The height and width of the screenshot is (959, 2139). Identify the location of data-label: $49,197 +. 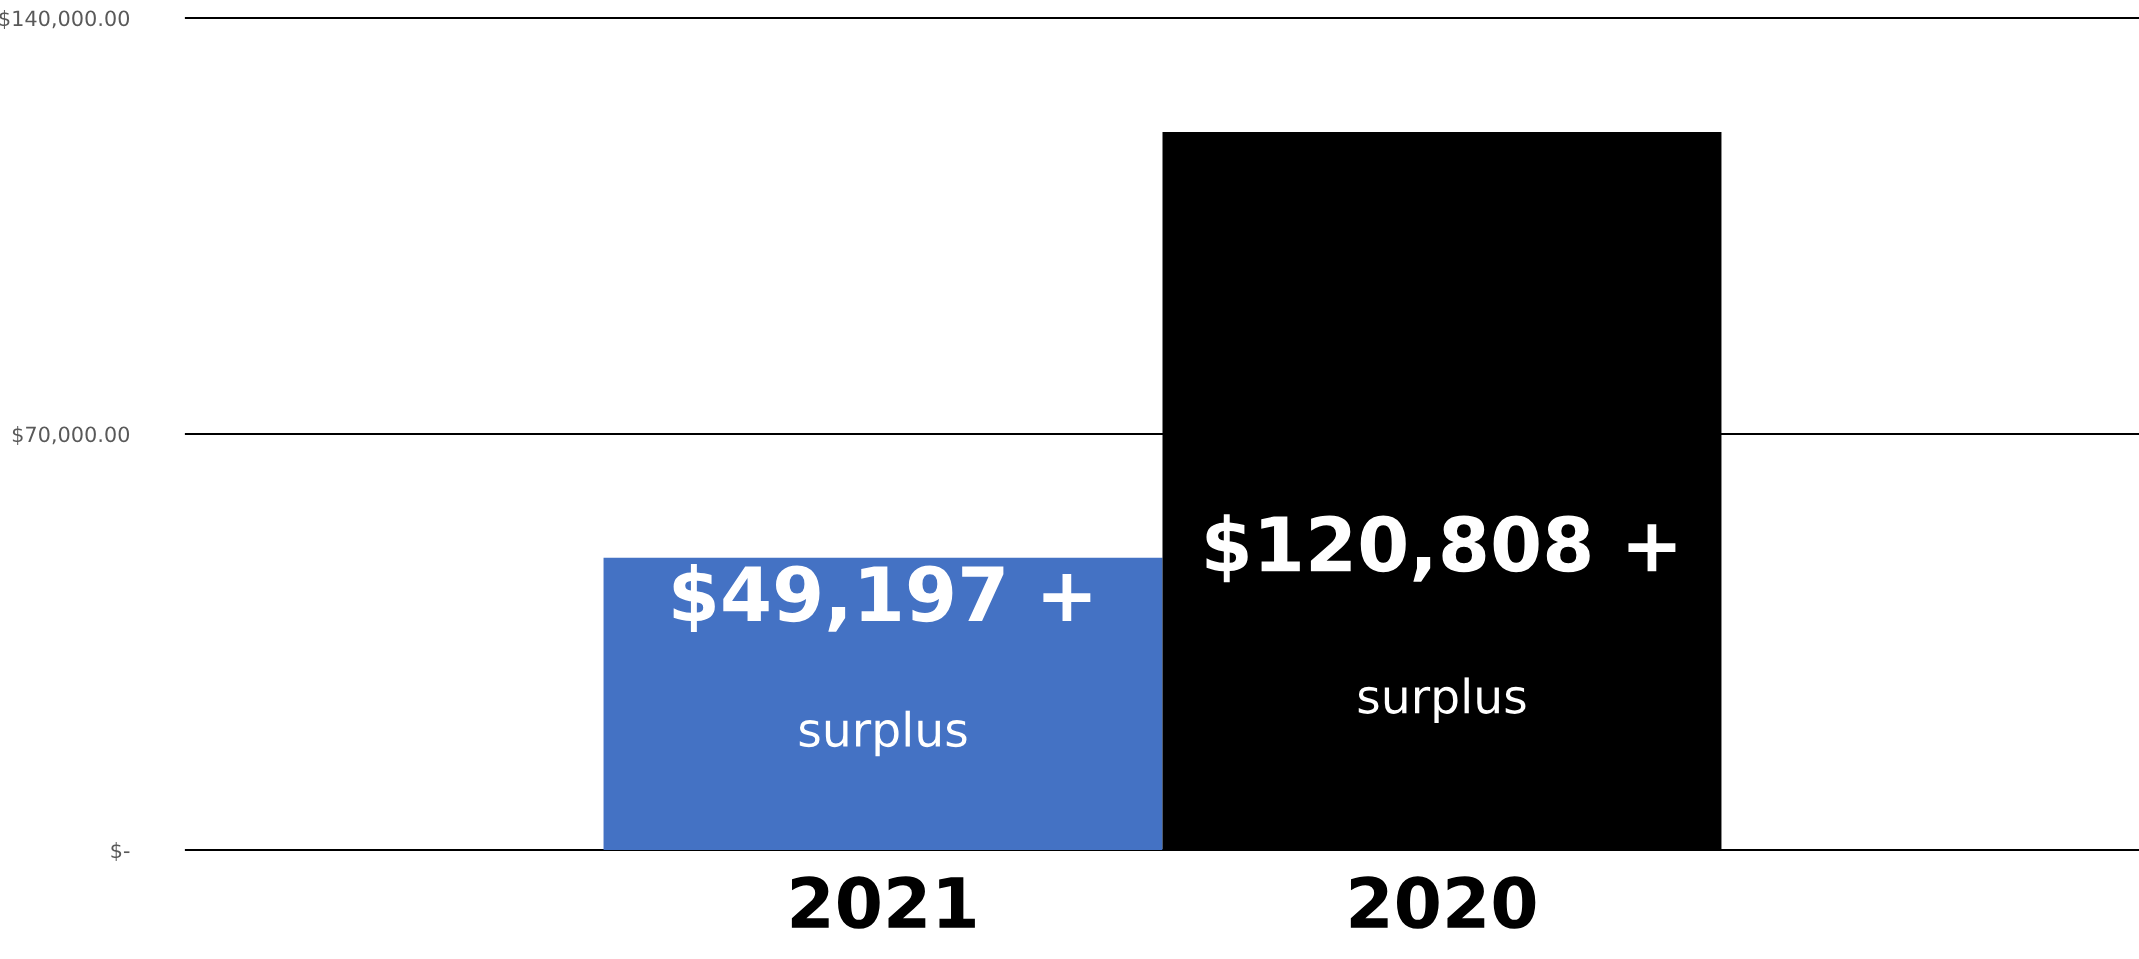
(882, 598).